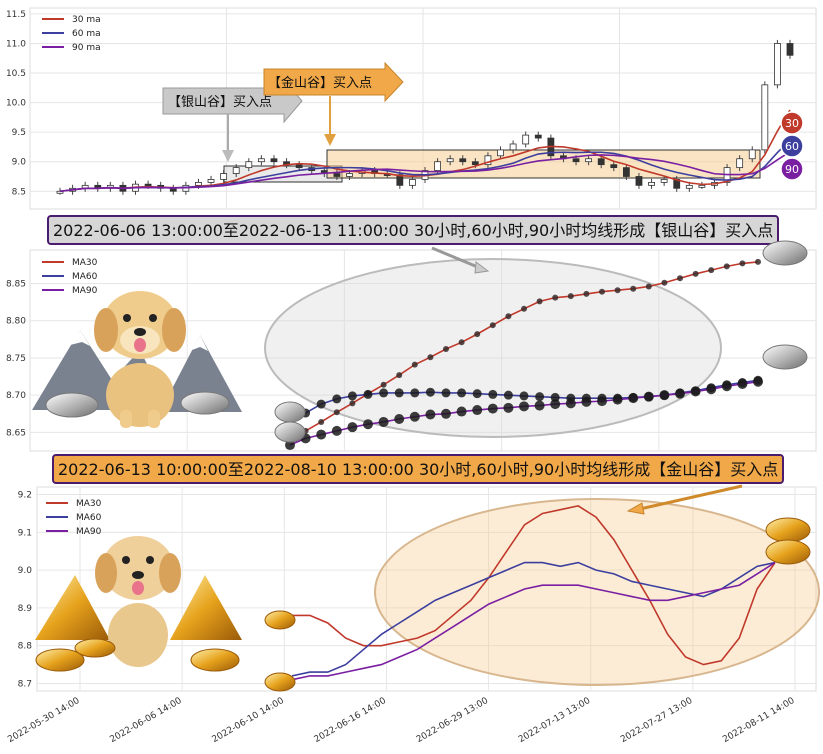 The image size is (823, 754). I want to click on dog-illustration-gold, so click(138, 601).